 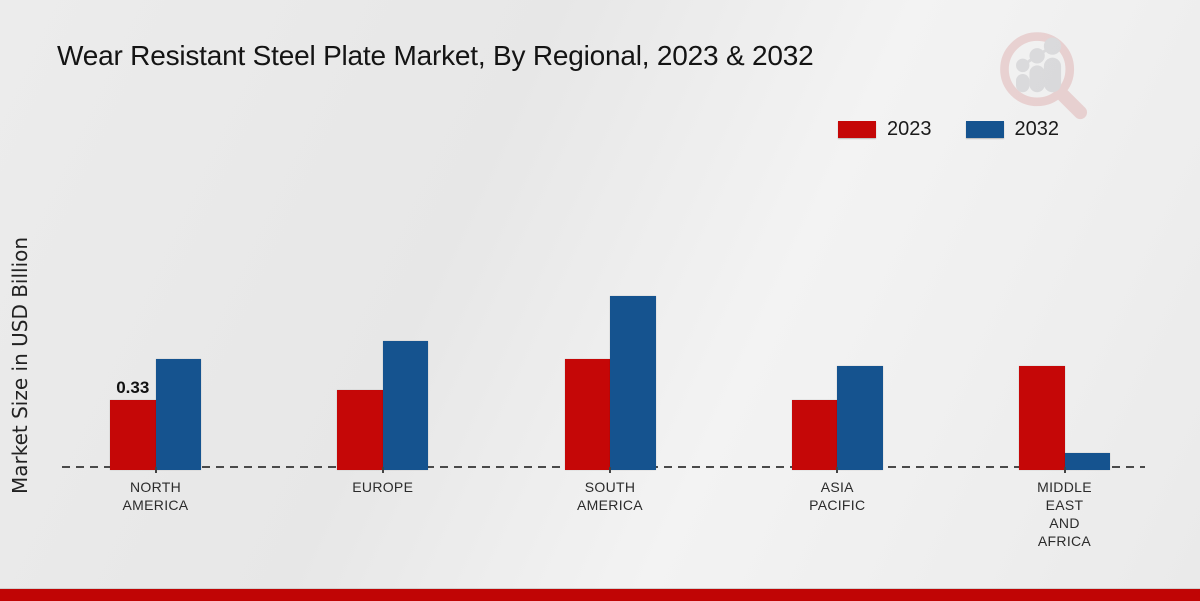 What do you see at coordinates (133, 435) in the screenshot?
I see `bar-2023-north-america` at bounding box center [133, 435].